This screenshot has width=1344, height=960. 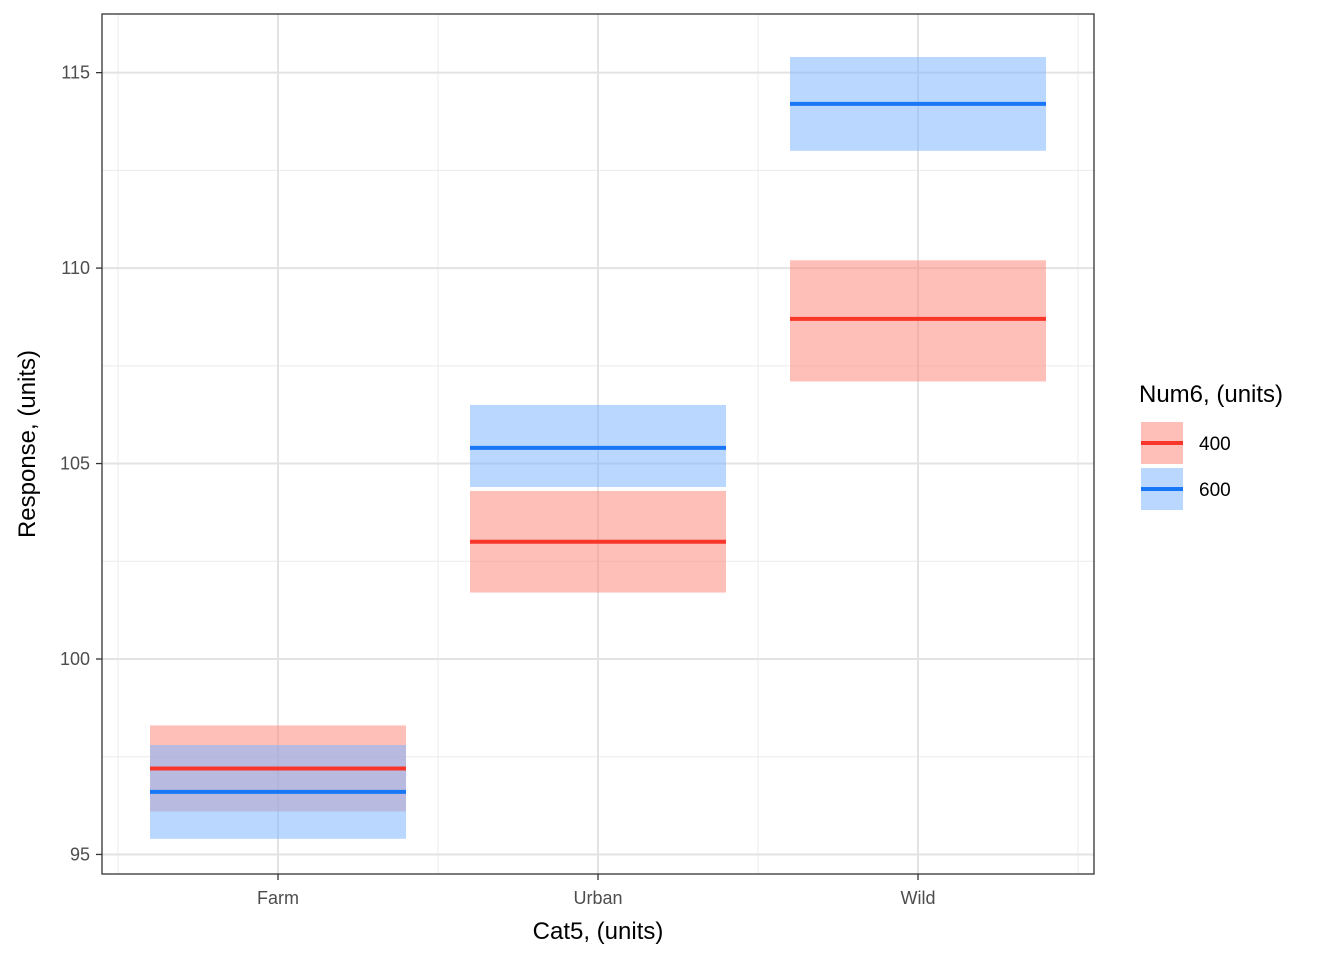 I want to click on y-tick-label: 115, so click(x=75, y=73).